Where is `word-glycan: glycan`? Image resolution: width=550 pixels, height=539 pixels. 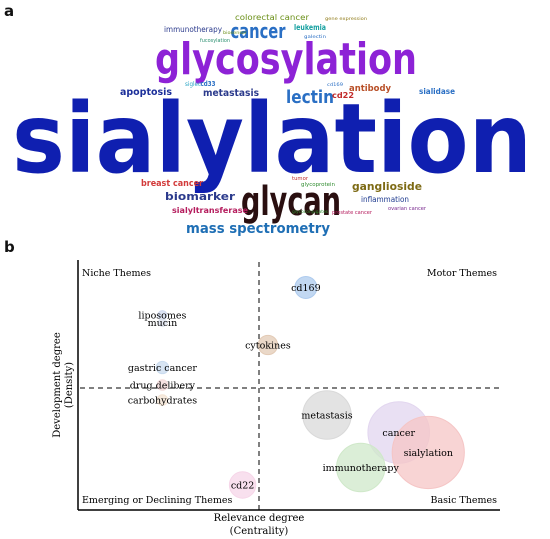 word-glycan: glycan is located at coordinates (291, 202).